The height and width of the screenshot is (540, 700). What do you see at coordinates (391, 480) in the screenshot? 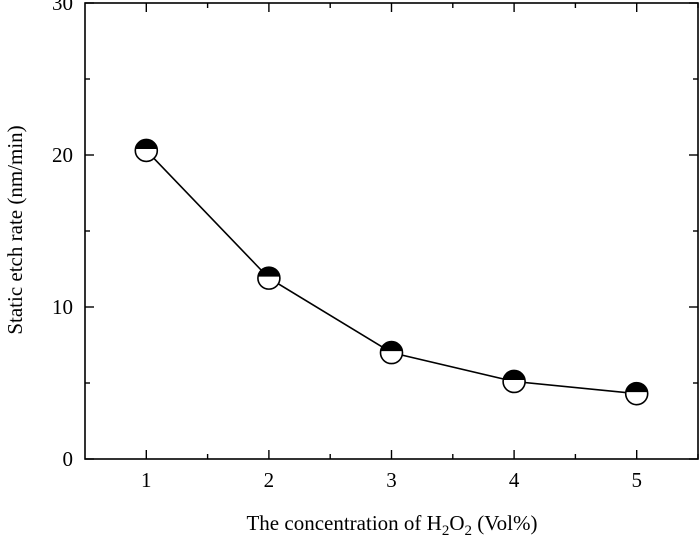
I see `x-tick-label: 3` at bounding box center [391, 480].